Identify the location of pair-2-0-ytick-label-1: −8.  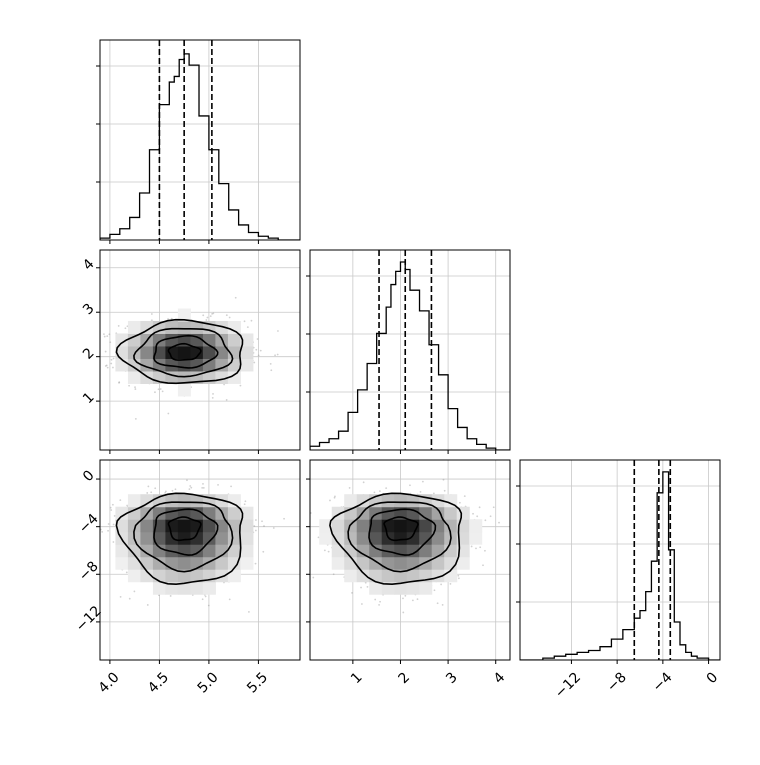
(89, 572).